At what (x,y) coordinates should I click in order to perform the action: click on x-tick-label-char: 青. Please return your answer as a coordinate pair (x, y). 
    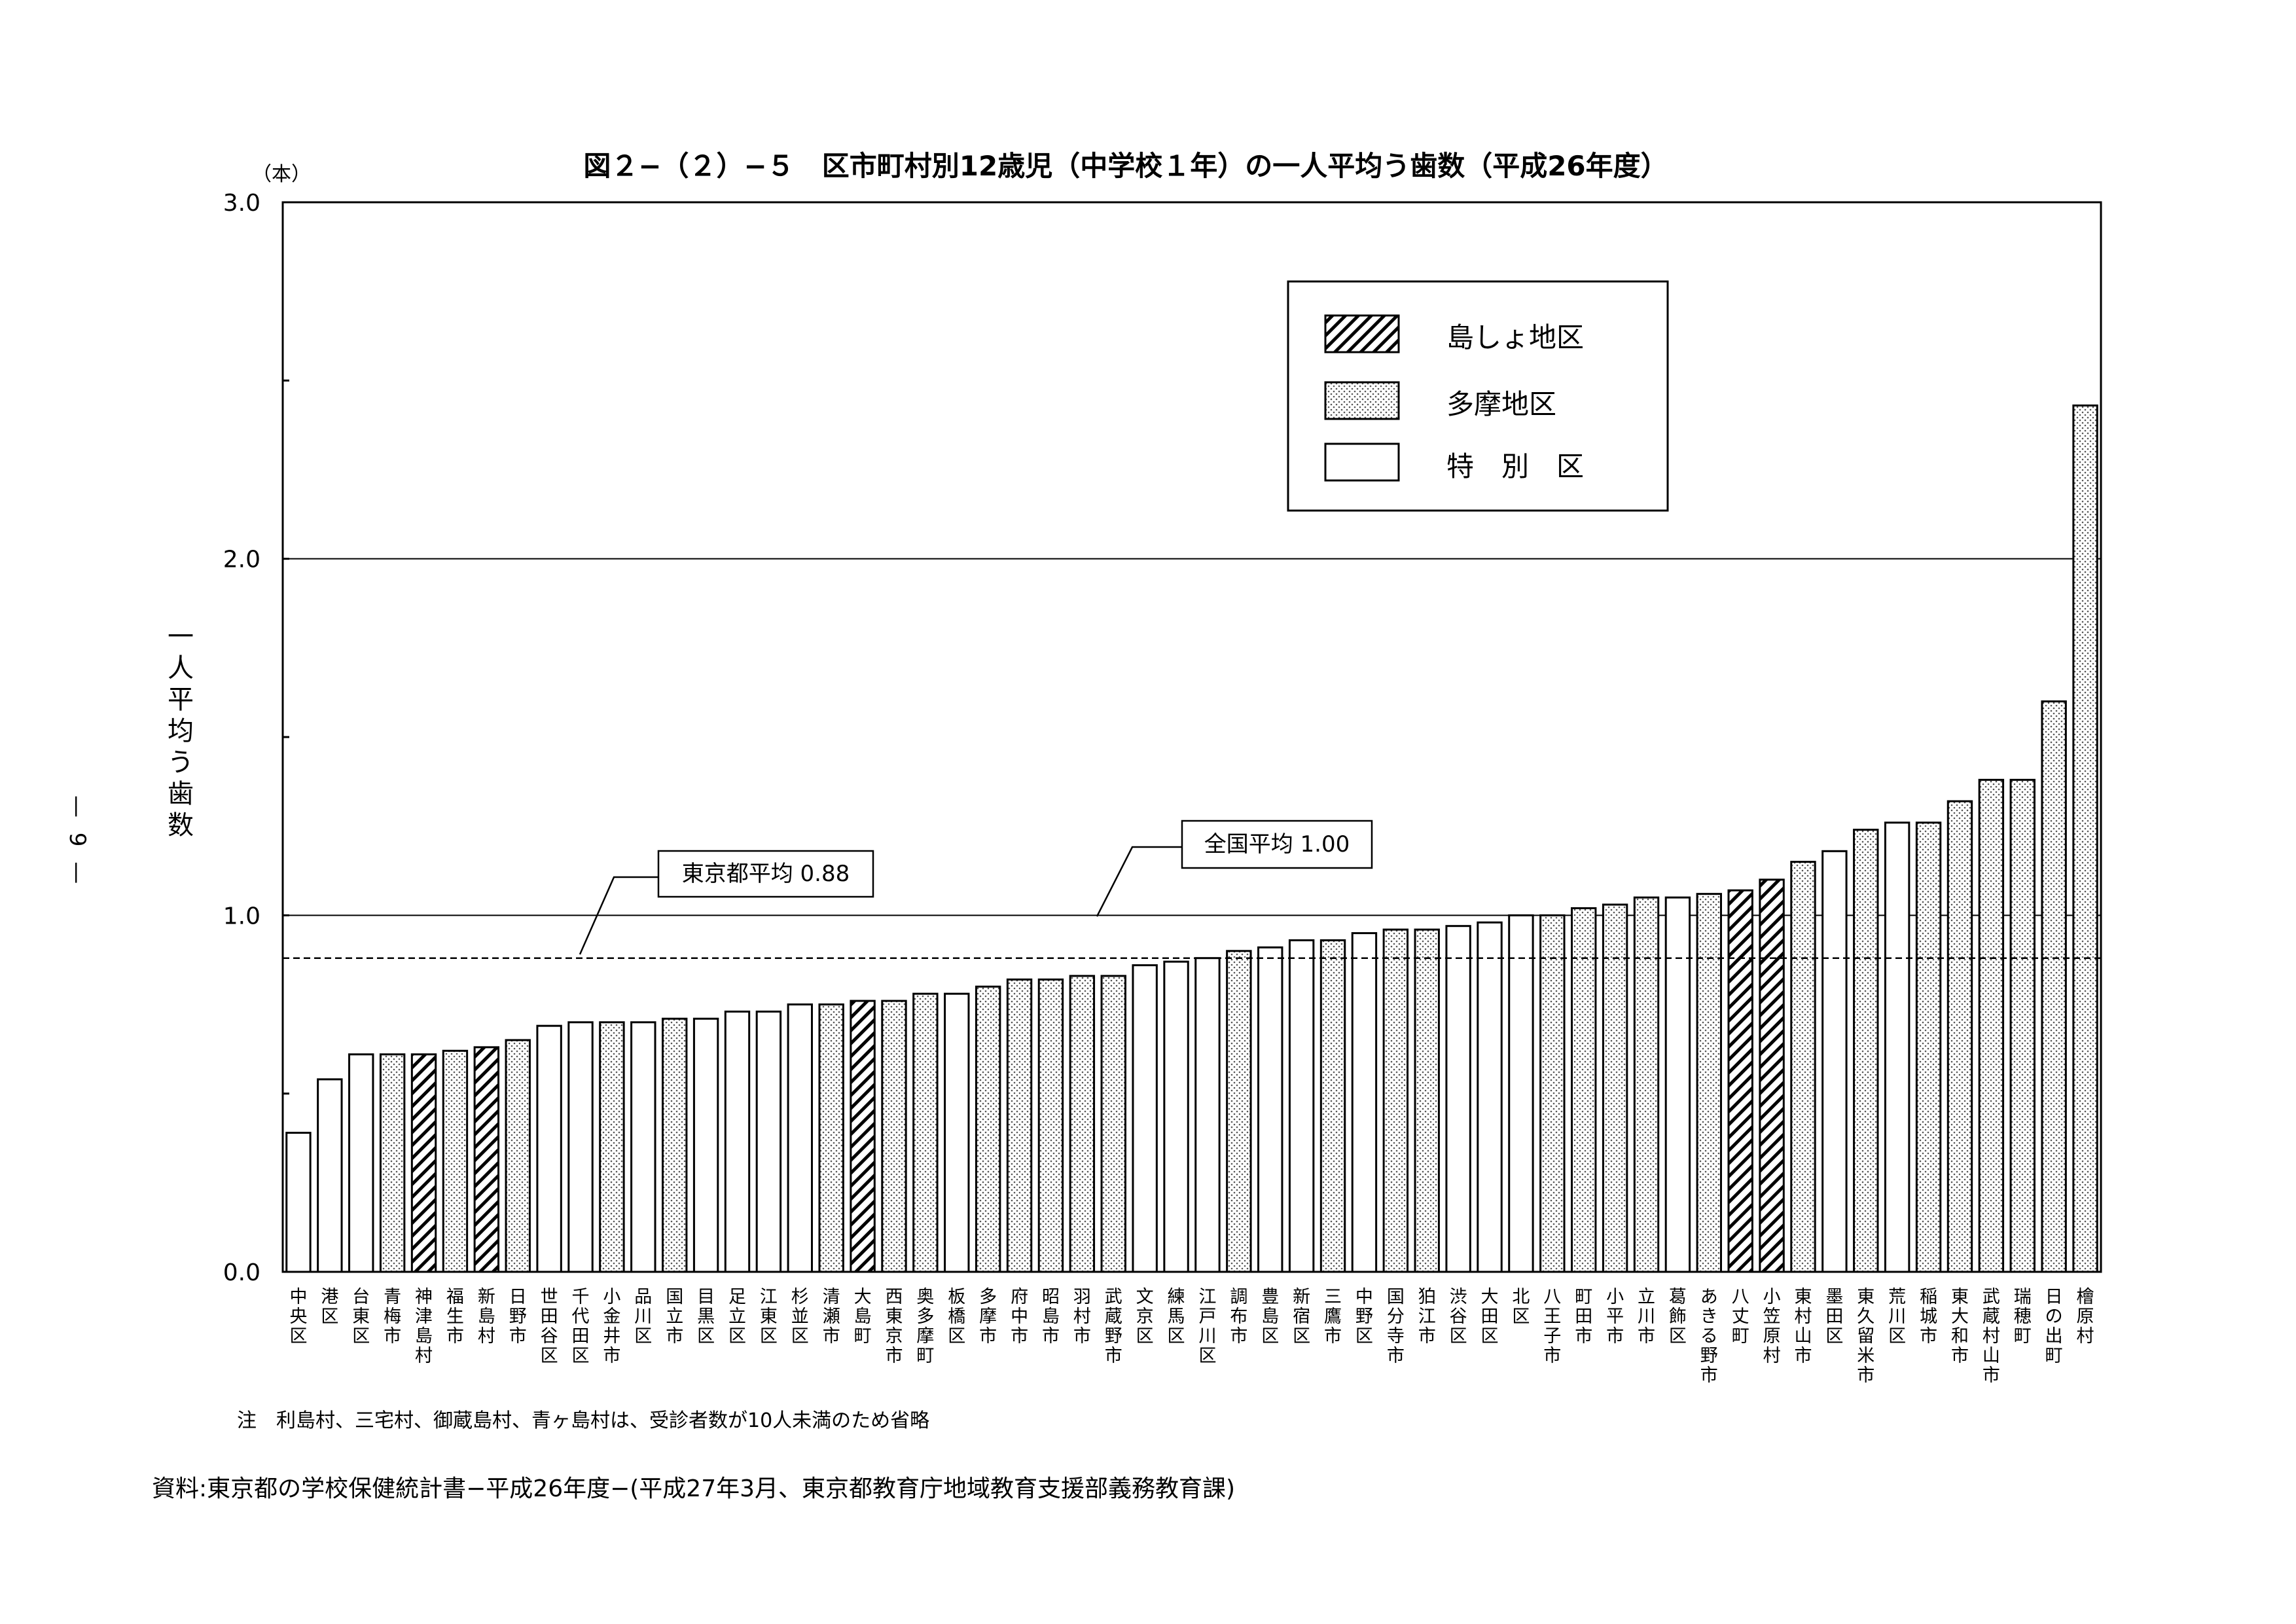
    Looking at the image, I should click on (392, 1297).